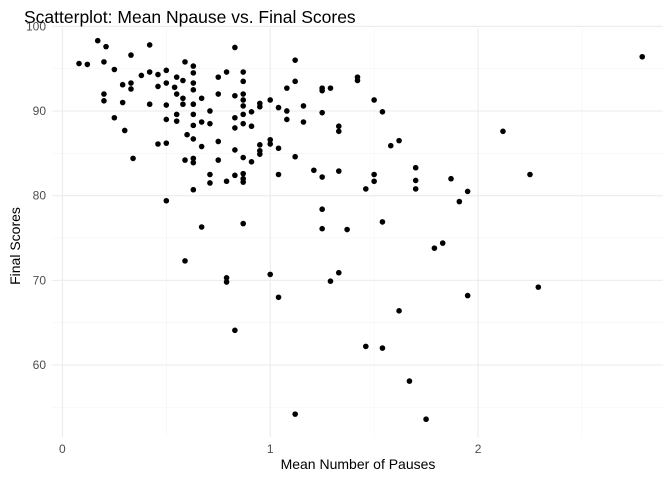 The image size is (672, 480). Describe the element at coordinates (40, 365) in the screenshot. I see `y-tick-label: 60` at that location.